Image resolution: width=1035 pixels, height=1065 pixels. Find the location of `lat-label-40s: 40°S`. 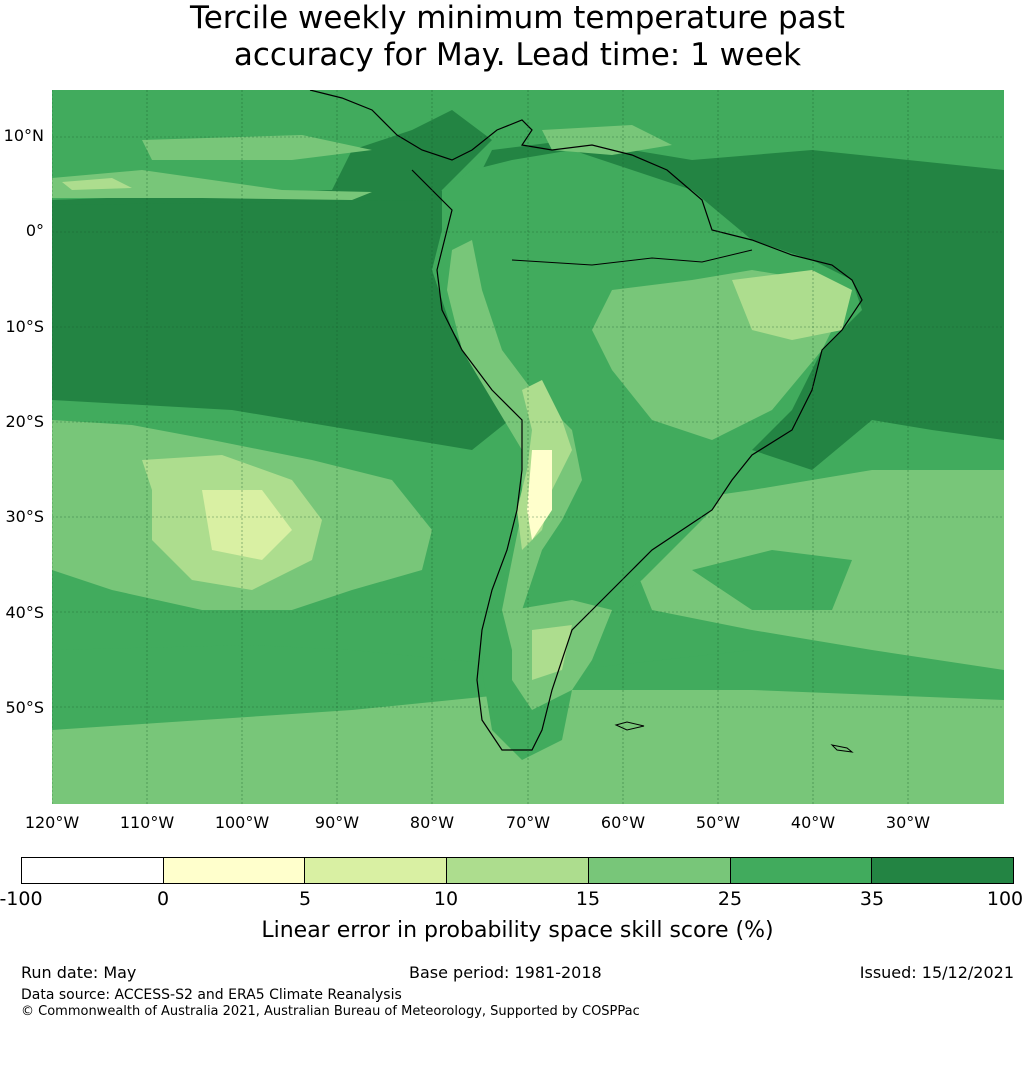

lat-label-40s: 40°S is located at coordinates (24, 612).